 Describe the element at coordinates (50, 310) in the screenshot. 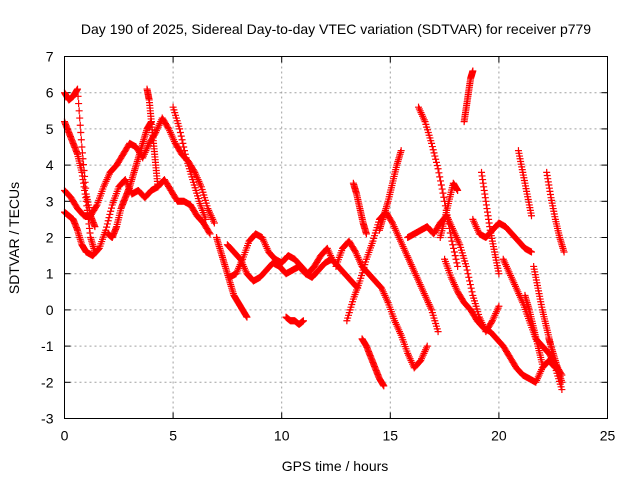

I see `y-tick-label: 0` at that location.